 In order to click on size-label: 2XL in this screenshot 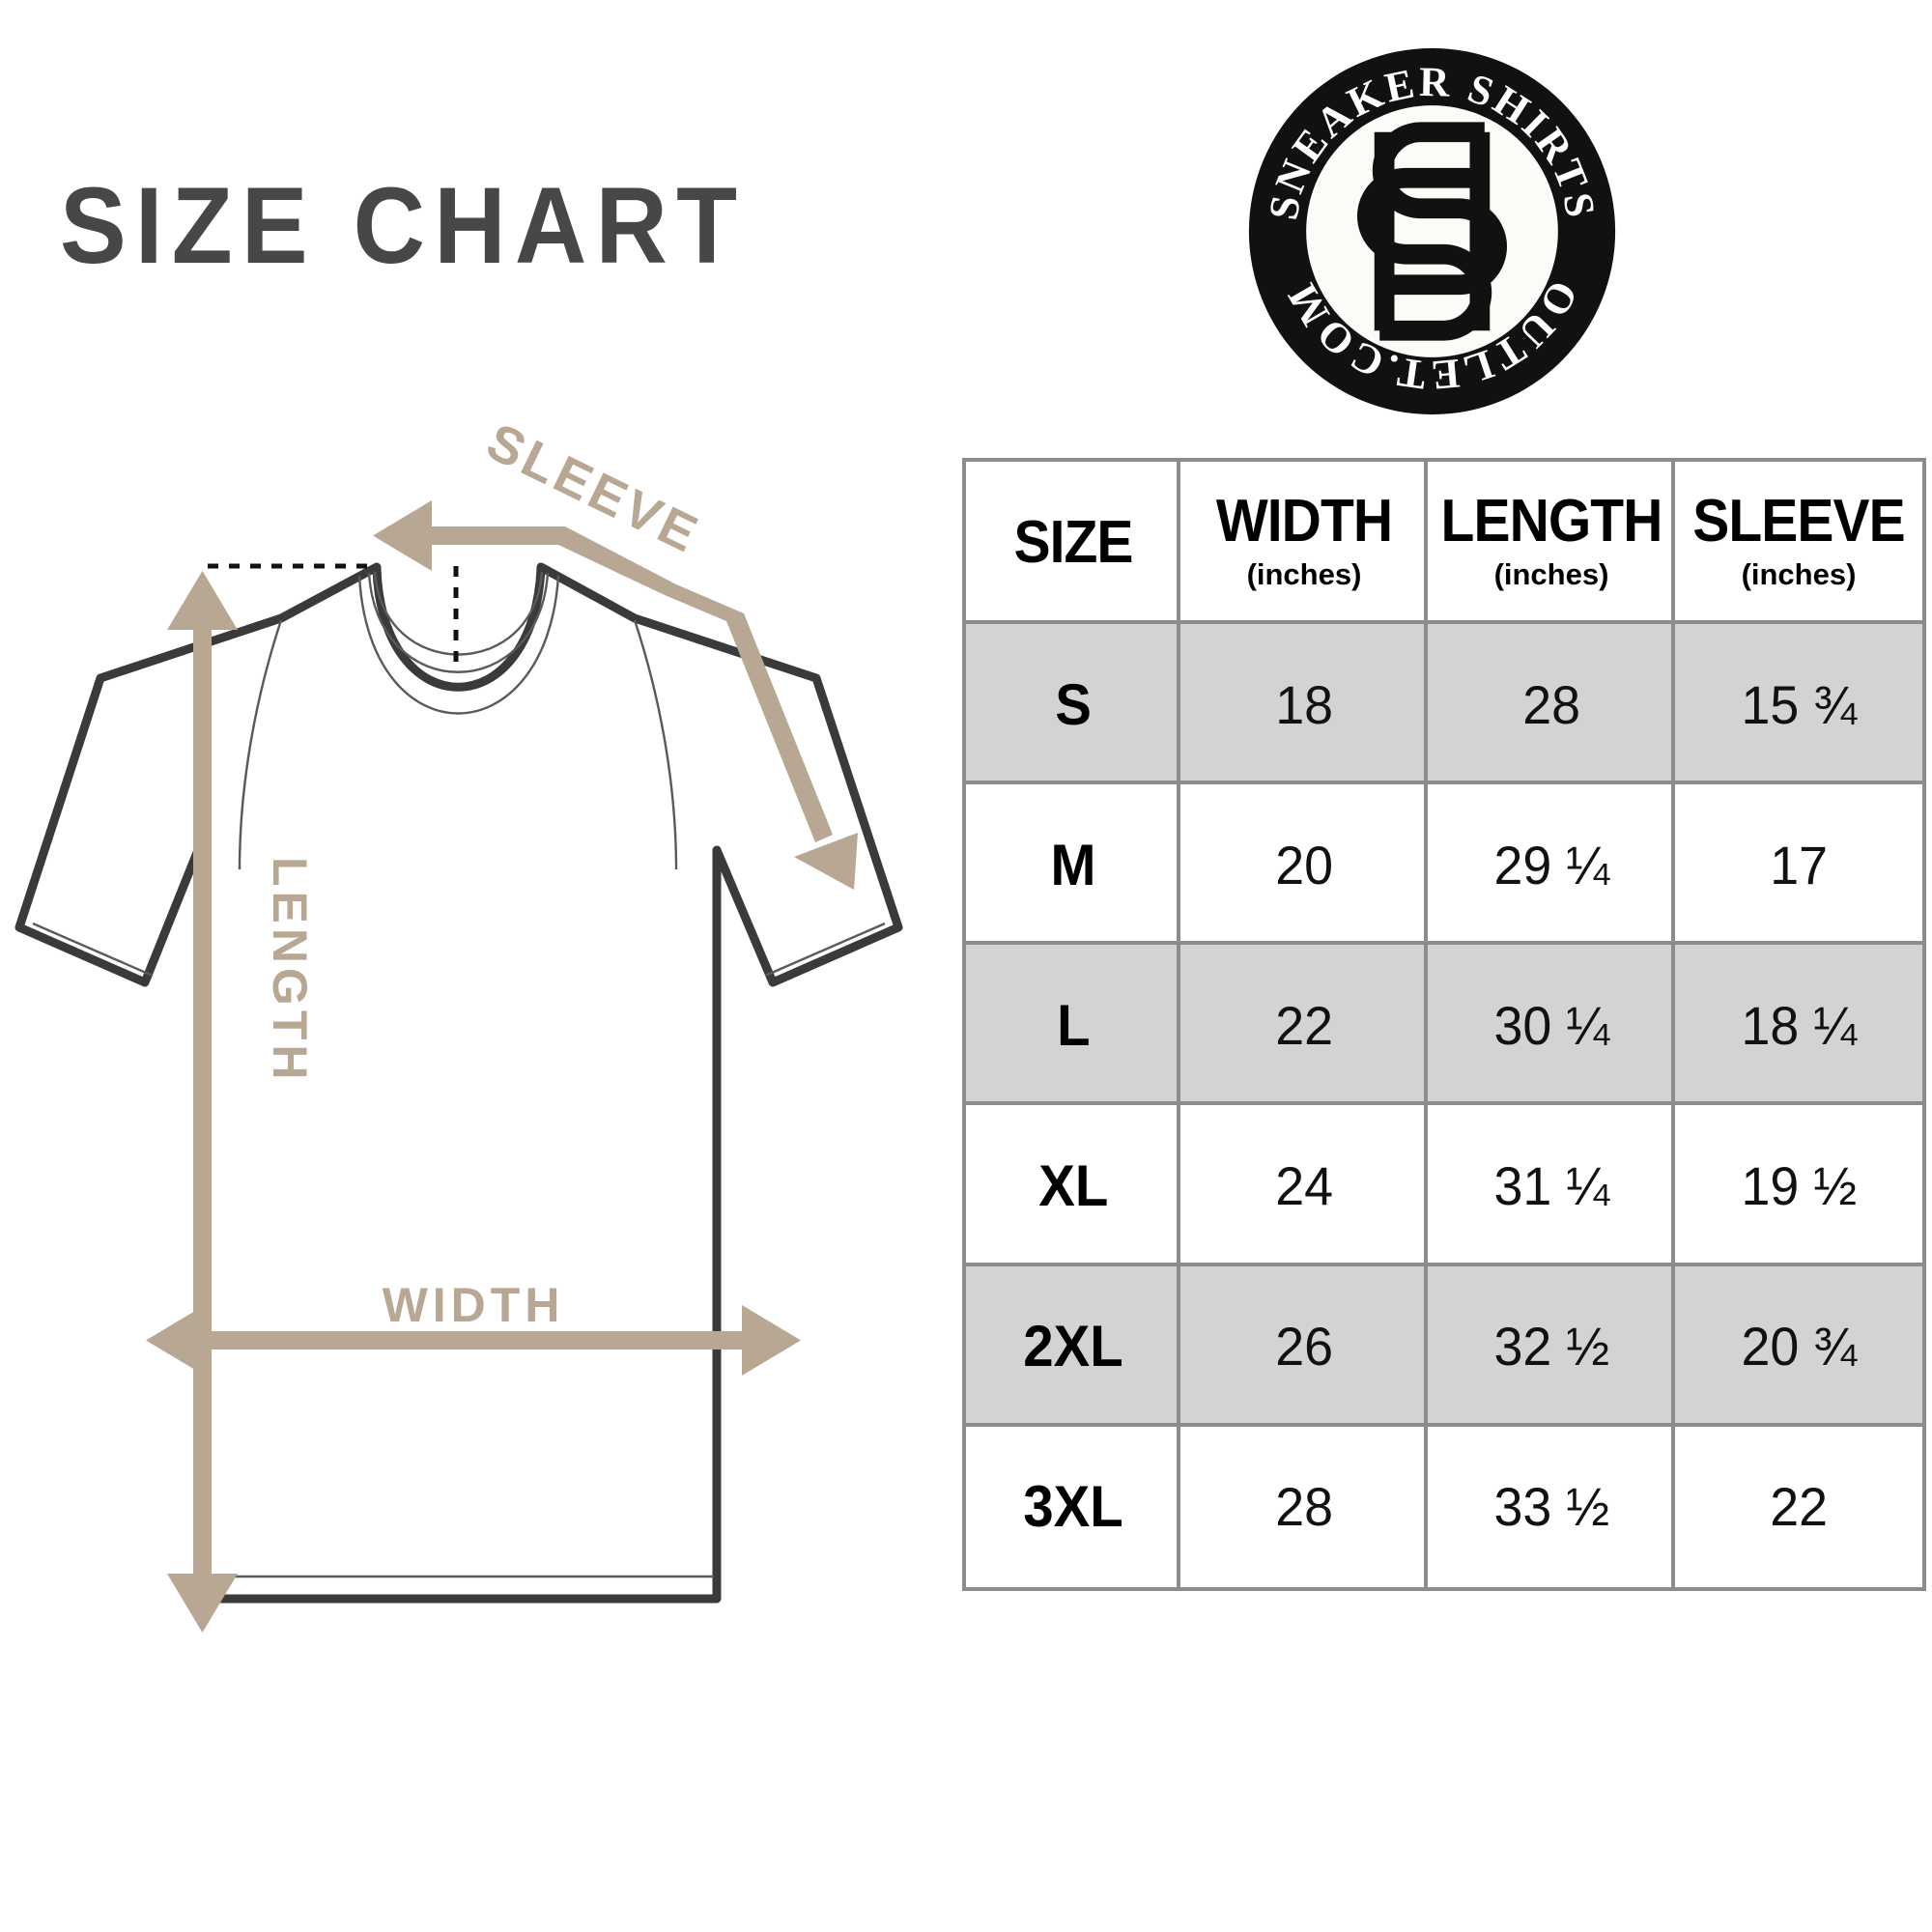, I will do `click(1073, 1346)`.